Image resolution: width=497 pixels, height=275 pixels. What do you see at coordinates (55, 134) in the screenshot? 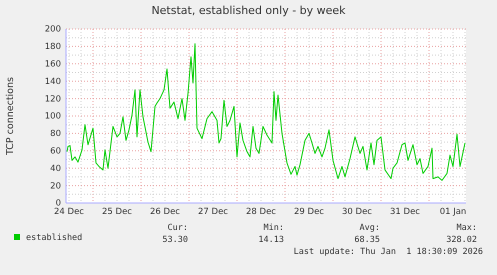
I see `y-tick-label: 80` at bounding box center [55, 134].